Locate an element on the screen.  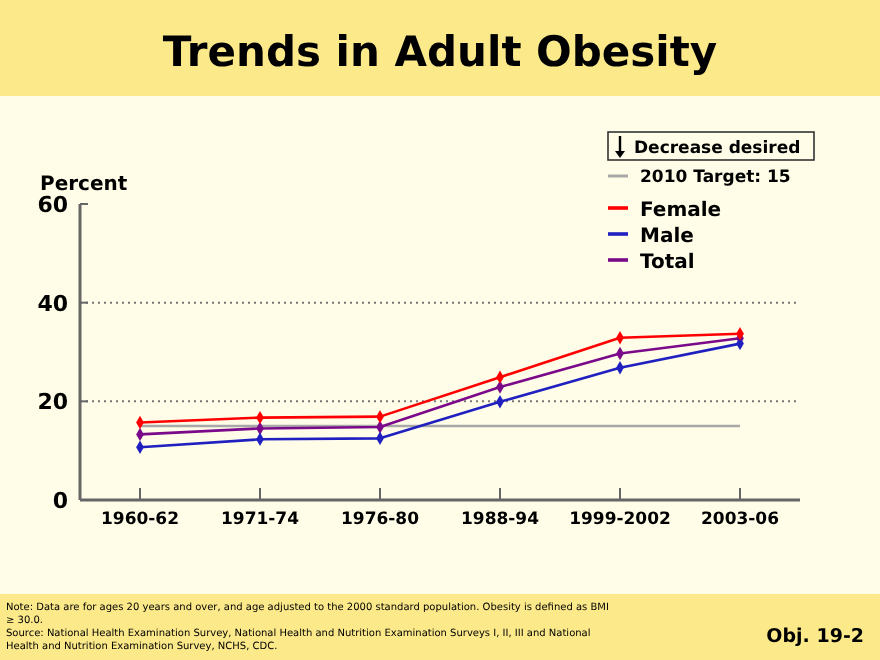
y-tick-label: 60 is located at coordinates (53, 205).